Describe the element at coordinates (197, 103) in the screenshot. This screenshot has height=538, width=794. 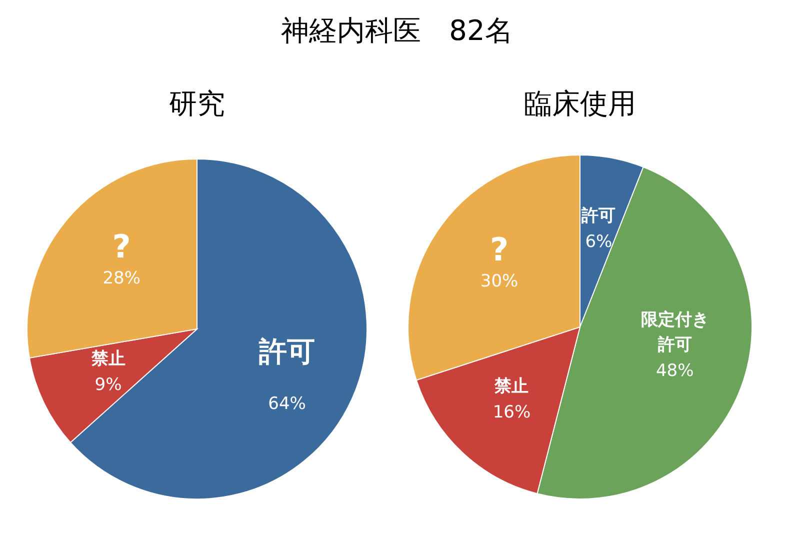
I see `chart-subtitle: 研究` at that location.